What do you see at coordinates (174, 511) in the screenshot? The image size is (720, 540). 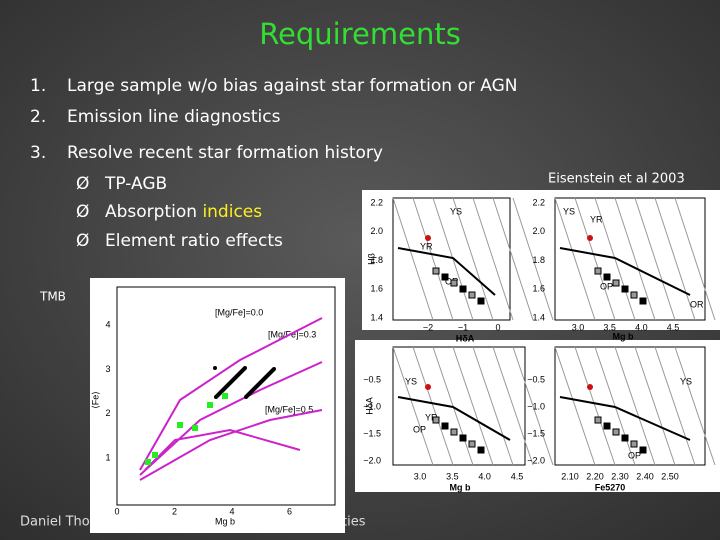 I see `x-tick-label: 2` at bounding box center [174, 511].